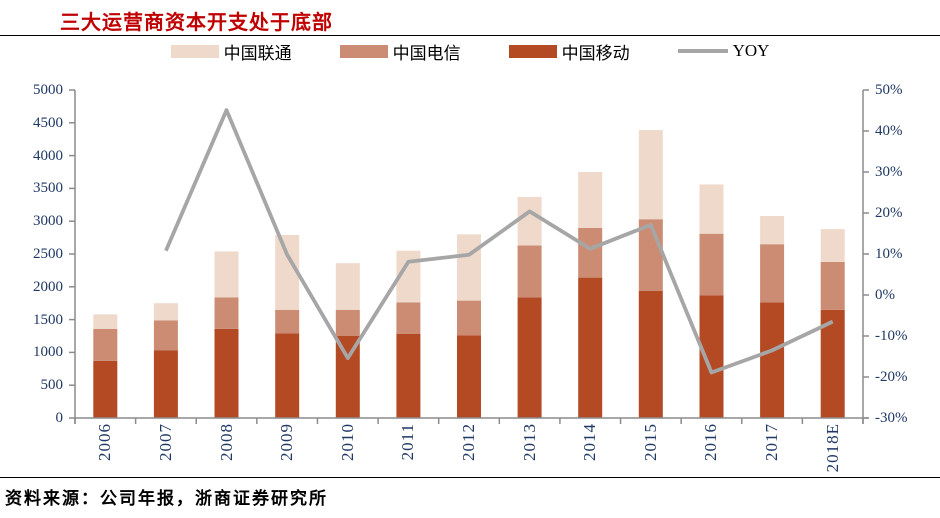 The width and height of the screenshot is (940, 518). What do you see at coordinates (889, 90) in the screenshot?
I see `right-axis-label: 50%` at bounding box center [889, 90].